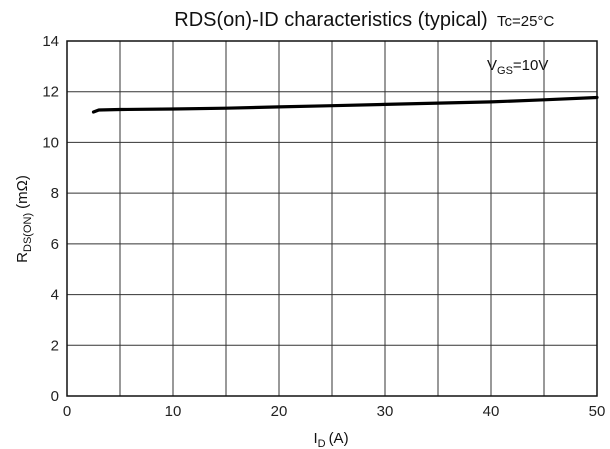  Describe the element at coordinates (525, 21) in the screenshot. I see `temperature-condition: Tc=25°C` at that location.